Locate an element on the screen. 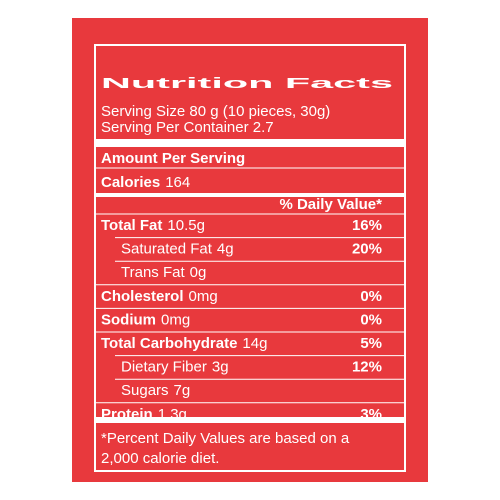 The height and width of the screenshot is (500, 500). nutrient-label: Dietary Fiber is located at coordinates (164, 367).